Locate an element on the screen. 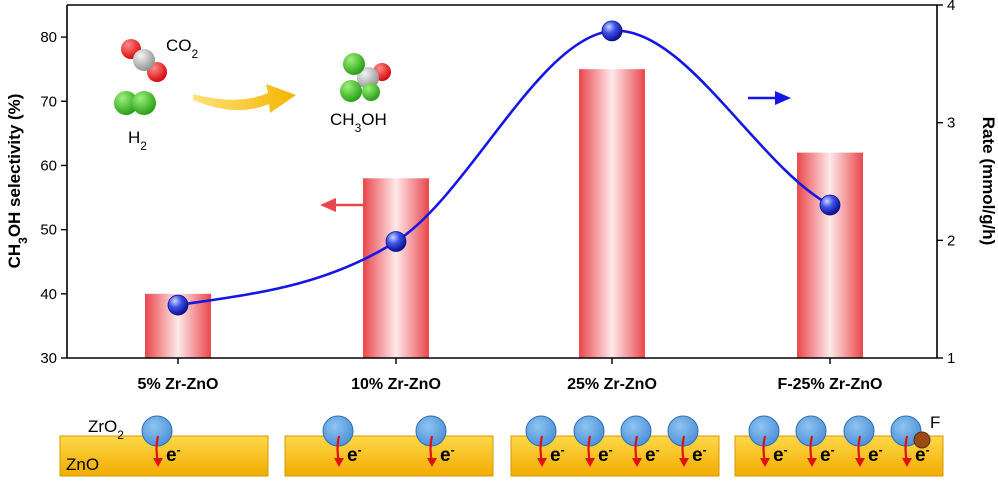 Image resolution: width=998 pixels, height=481 pixels. category-label: 5% Zr-ZnO is located at coordinates (178, 384).